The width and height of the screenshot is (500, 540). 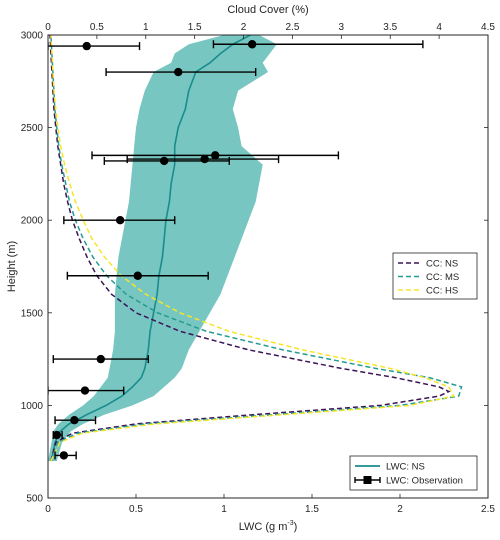 What do you see at coordinates (405, 467) in the screenshot?
I see `legend-lwc-ns-label: LWC: NS` at bounding box center [405, 467].